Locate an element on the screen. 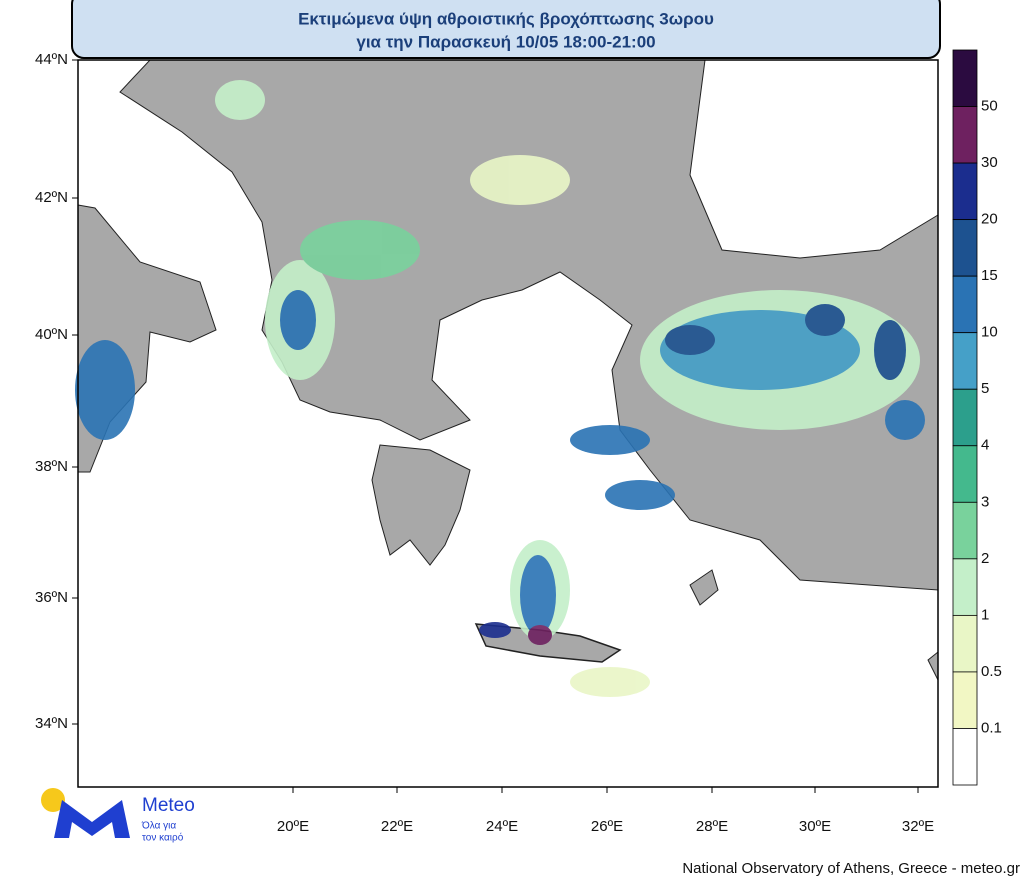 Image resolution: width=1024 pixels, height=882 pixels. legend-label: 10 is located at coordinates (989, 332).